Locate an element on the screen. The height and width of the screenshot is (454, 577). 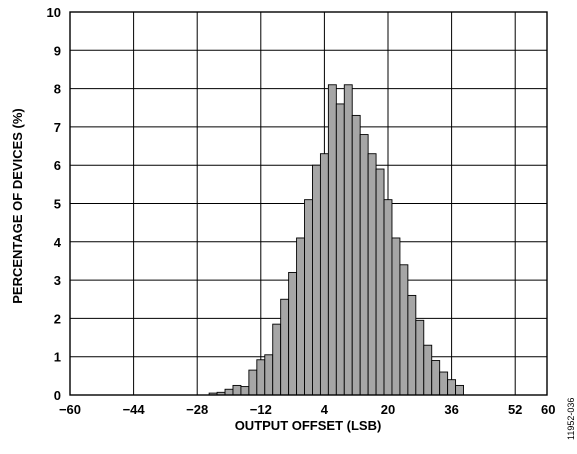
x-tick-label: 60 is located at coordinates (548, 409).